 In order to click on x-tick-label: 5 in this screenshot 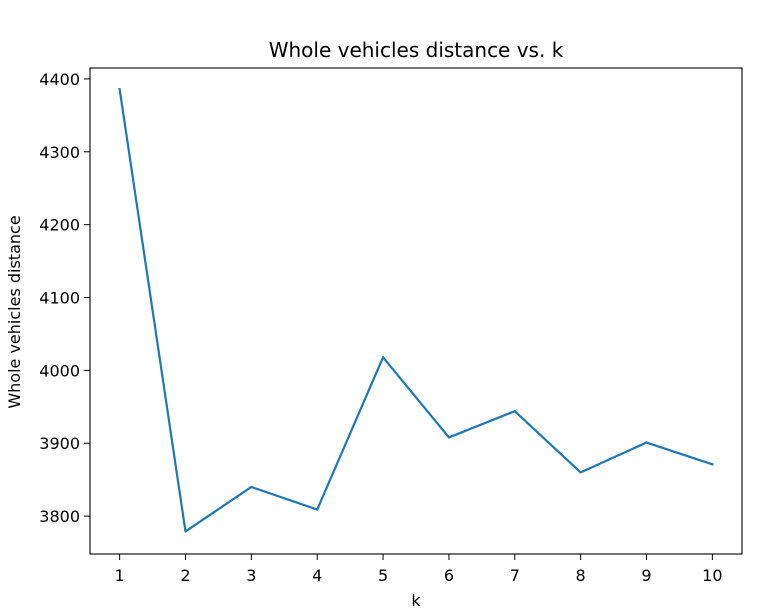, I will do `click(383, 575)`.